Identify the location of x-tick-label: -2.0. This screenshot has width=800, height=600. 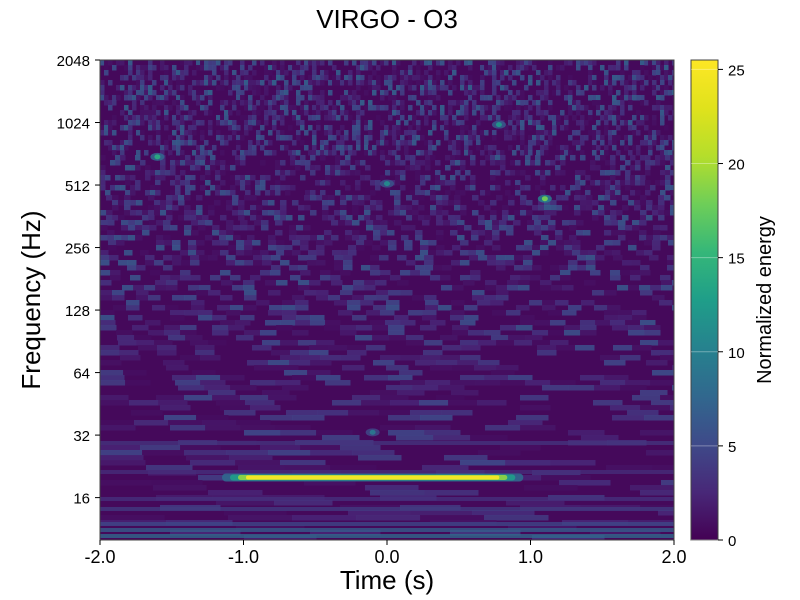
(99, 557).